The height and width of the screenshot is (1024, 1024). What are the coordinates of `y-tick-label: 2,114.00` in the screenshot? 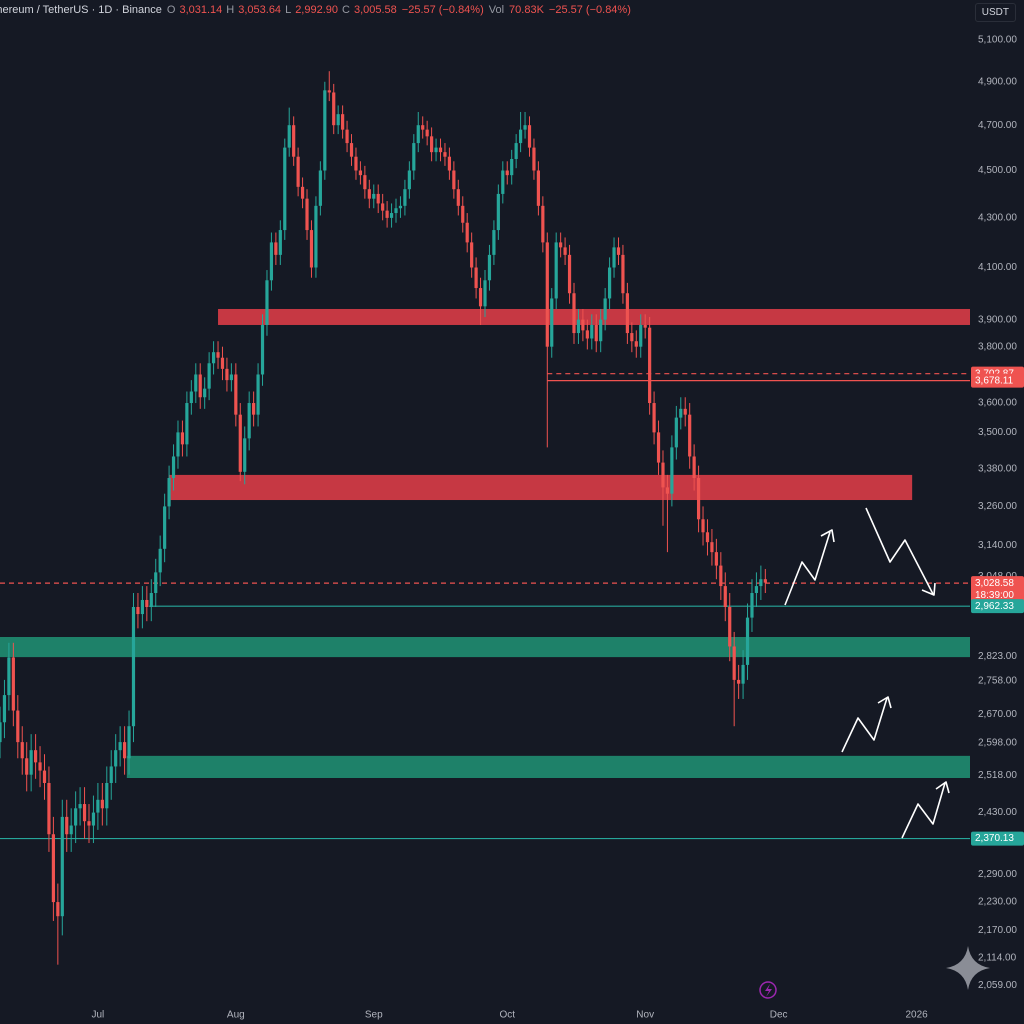 It's located at (997, 957).